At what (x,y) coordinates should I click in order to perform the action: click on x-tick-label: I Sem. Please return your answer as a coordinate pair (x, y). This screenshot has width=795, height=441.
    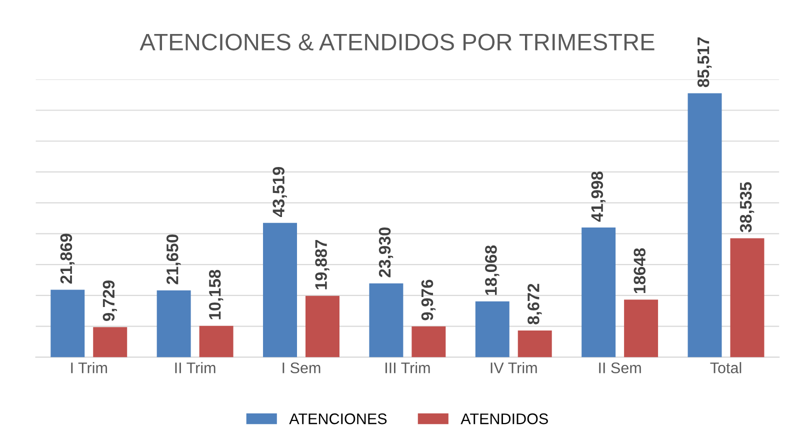
    Looking at the image, I should click on (301, 368).